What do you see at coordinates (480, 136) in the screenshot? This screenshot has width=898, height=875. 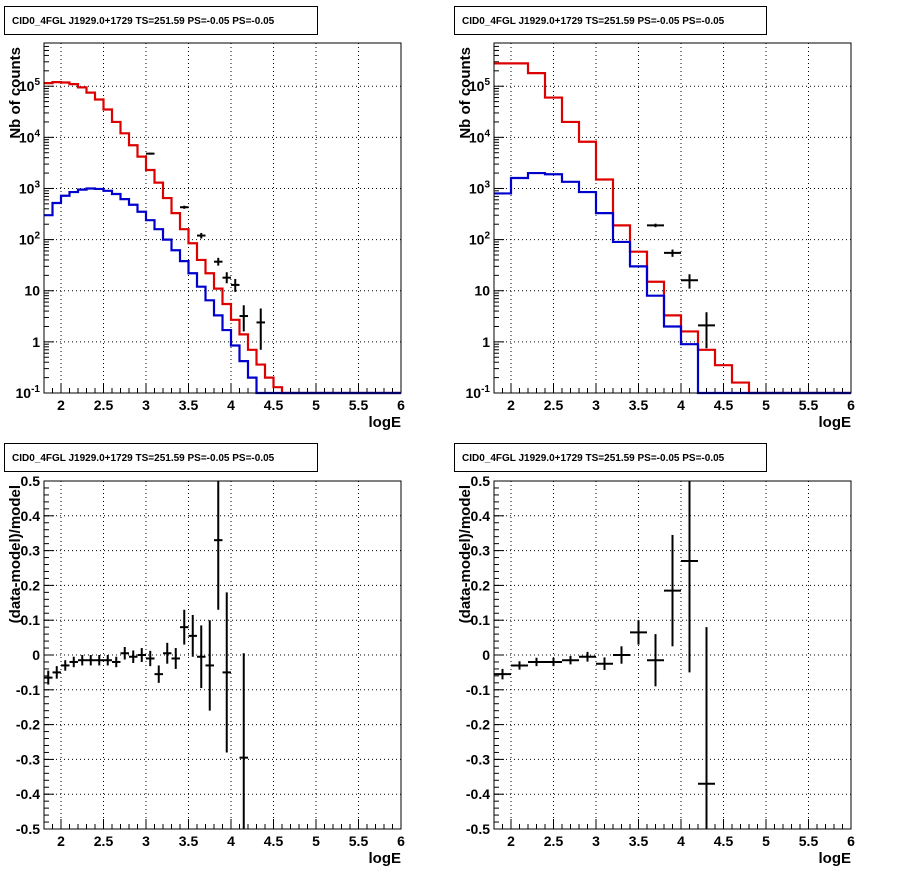 I see `y-tick-label: 10⁴` at bounding box center [480, 136].